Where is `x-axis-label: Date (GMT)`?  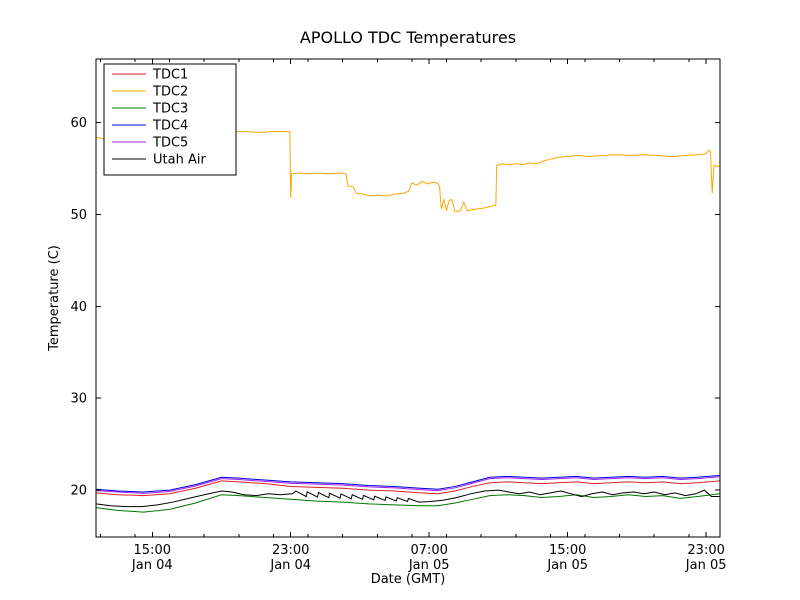 x-axis-label: Date (GMT) is located at coordinates (408, 579).